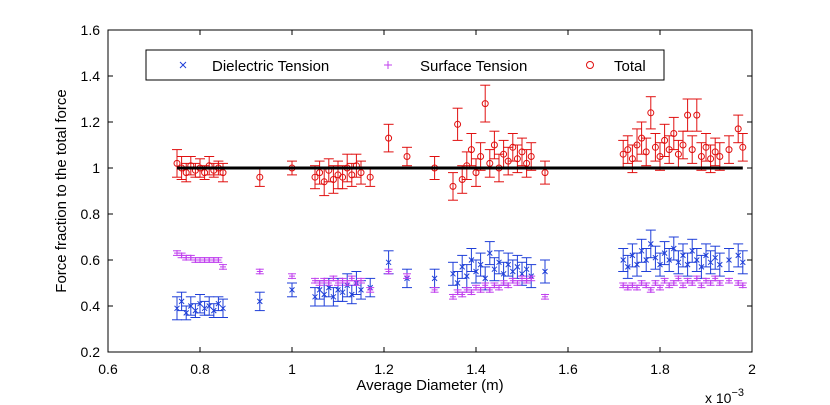 This screenshot has width=830, height=405. I want to click on x-scale-base: x 10, so click(718, 397).